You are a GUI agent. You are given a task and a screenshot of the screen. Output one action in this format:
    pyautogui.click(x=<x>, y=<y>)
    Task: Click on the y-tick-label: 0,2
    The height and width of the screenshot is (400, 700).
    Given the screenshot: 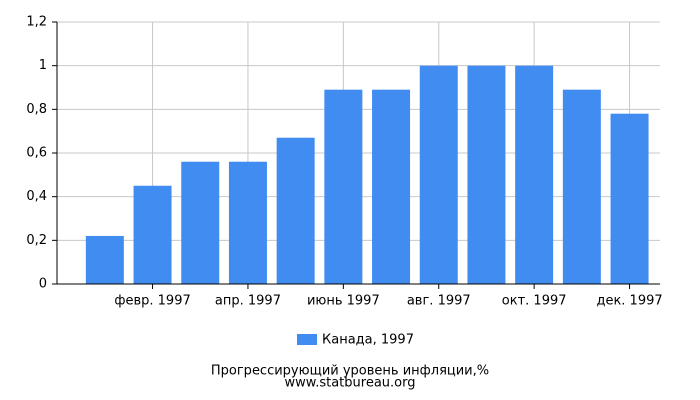 What is the action you would take?
    pyautogui.click(x=36, y=240)
    